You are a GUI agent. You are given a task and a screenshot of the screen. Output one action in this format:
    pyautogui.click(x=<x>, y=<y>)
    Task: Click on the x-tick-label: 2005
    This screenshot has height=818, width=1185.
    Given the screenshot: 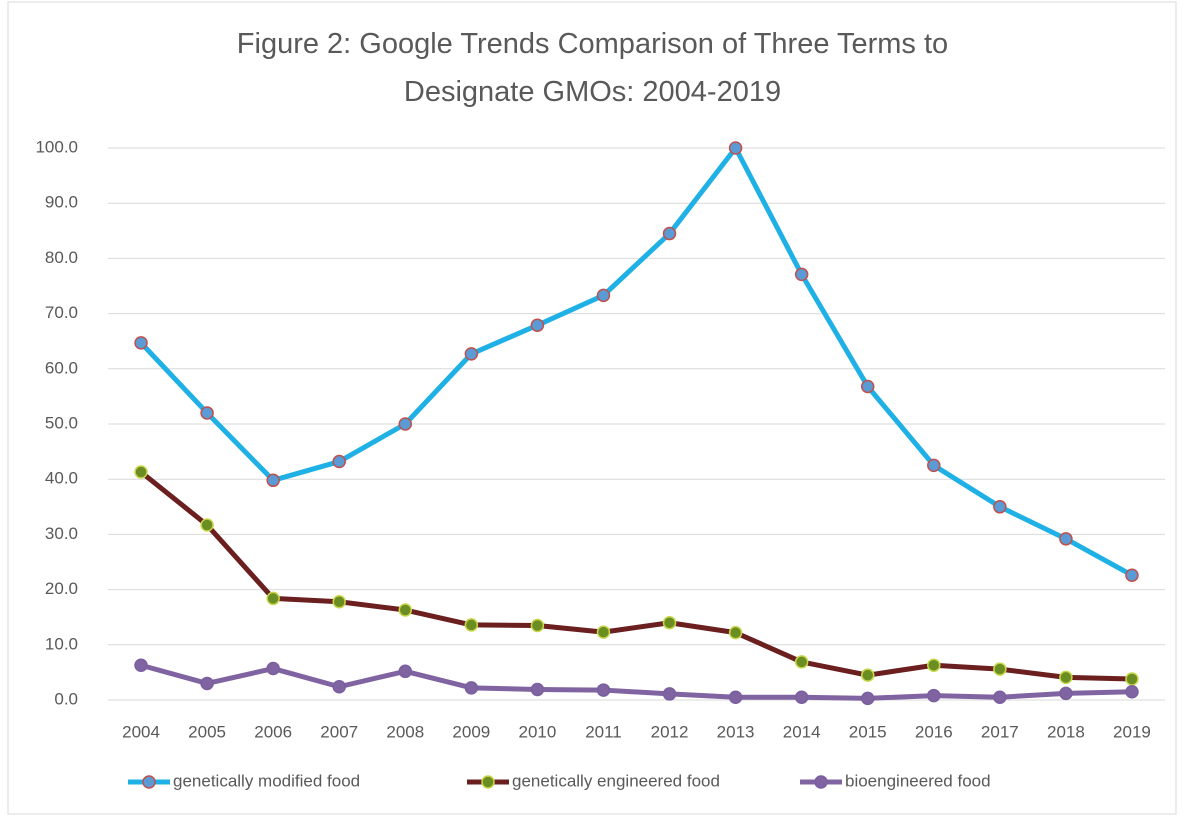 What is the action you would take?
    pyautogui.click(x=207, y=731)
    